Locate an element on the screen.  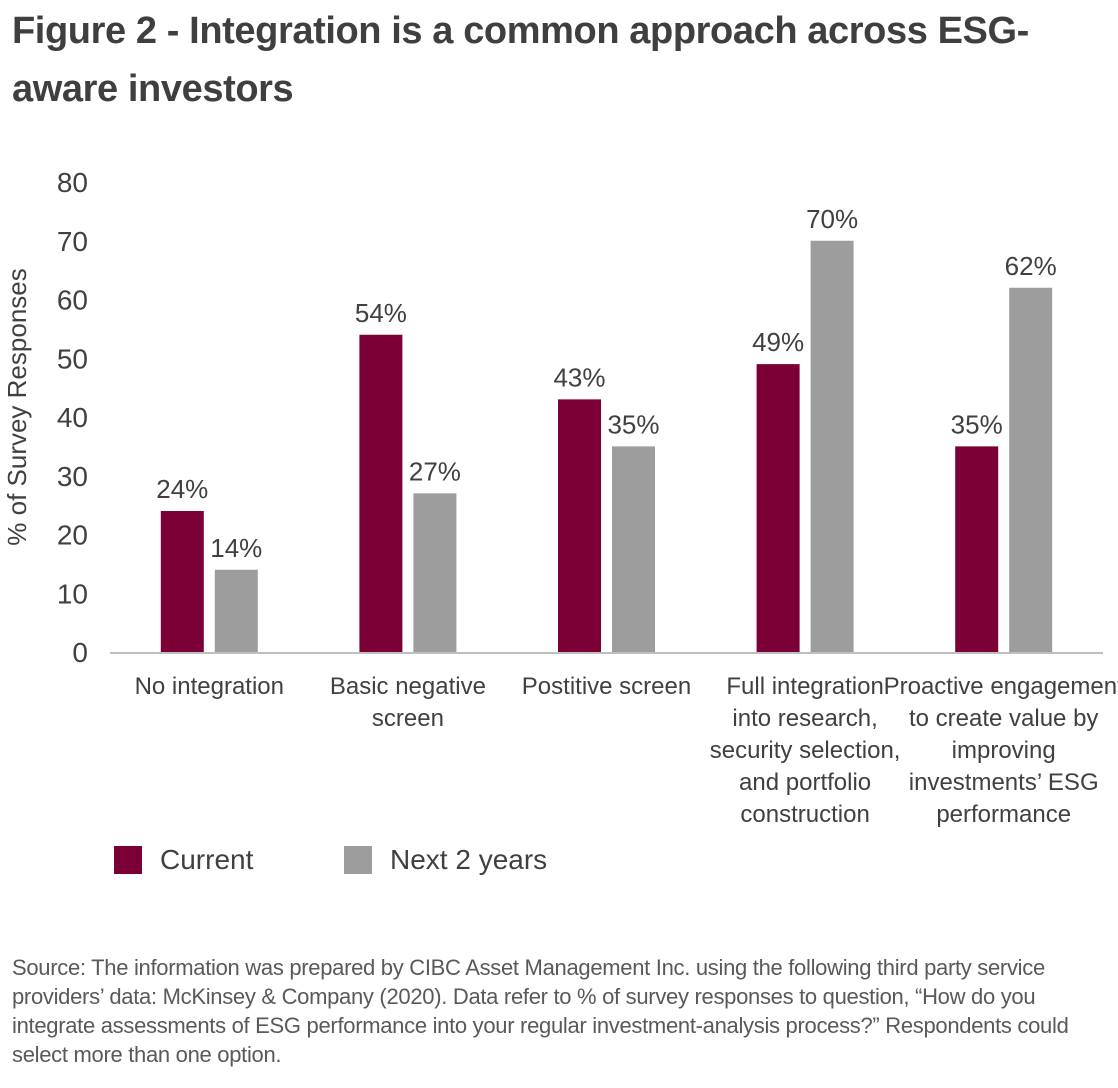
x-category-label: No integration is located at coordinates (209, 686).